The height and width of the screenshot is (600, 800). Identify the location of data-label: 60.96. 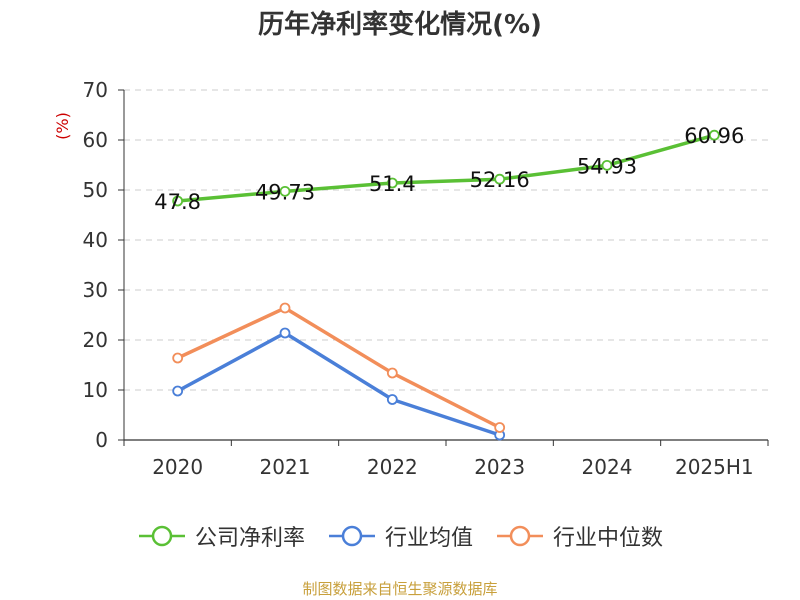
(714, 136).